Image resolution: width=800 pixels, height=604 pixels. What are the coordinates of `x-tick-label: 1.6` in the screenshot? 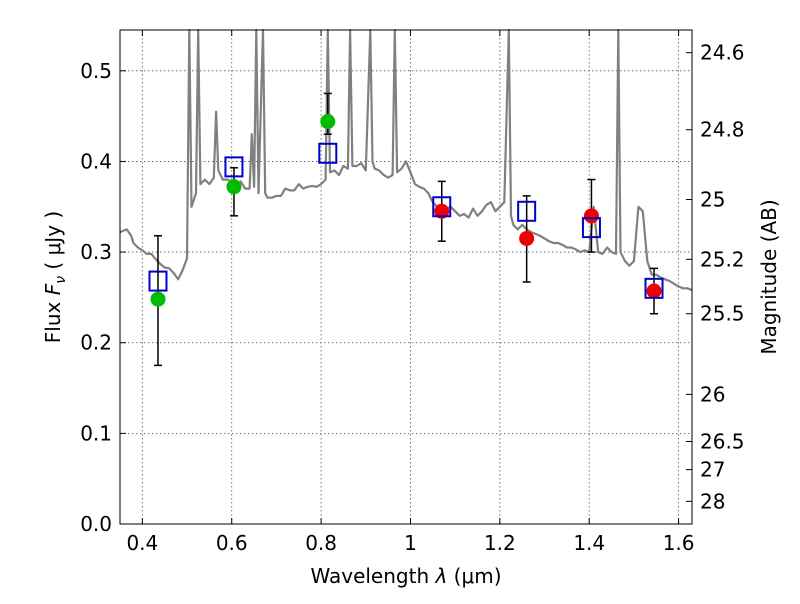 It's located at (679, 543).